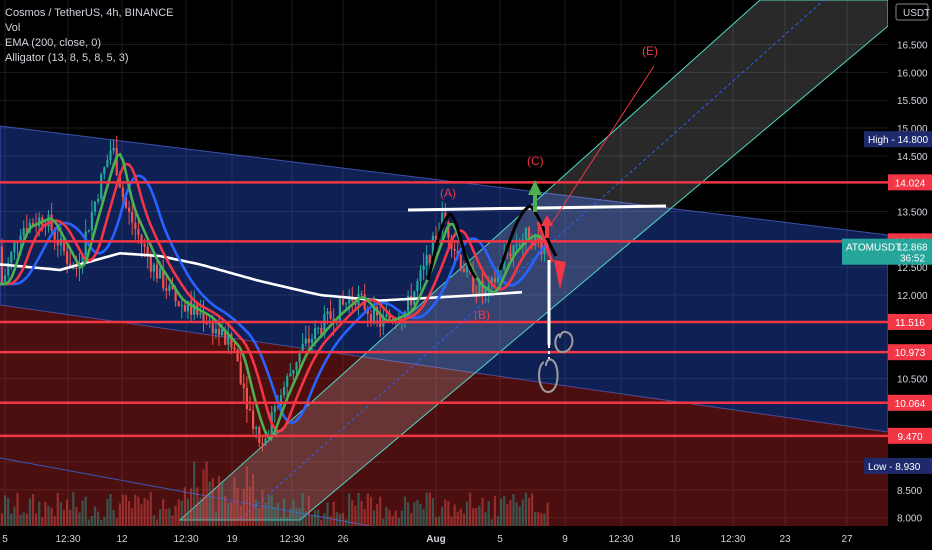  Describe the element at coordinates (343, 539) in the screenshot. I see `time-tick-label: 26` at that location.